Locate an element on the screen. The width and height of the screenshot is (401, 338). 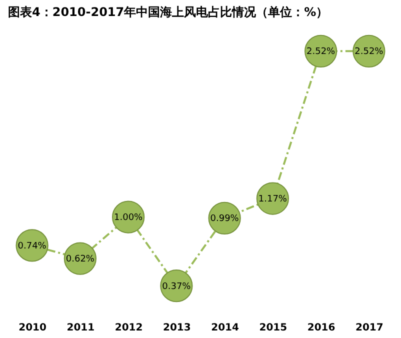
x-tick-label: 2014 is located at coordinates (225, 328).